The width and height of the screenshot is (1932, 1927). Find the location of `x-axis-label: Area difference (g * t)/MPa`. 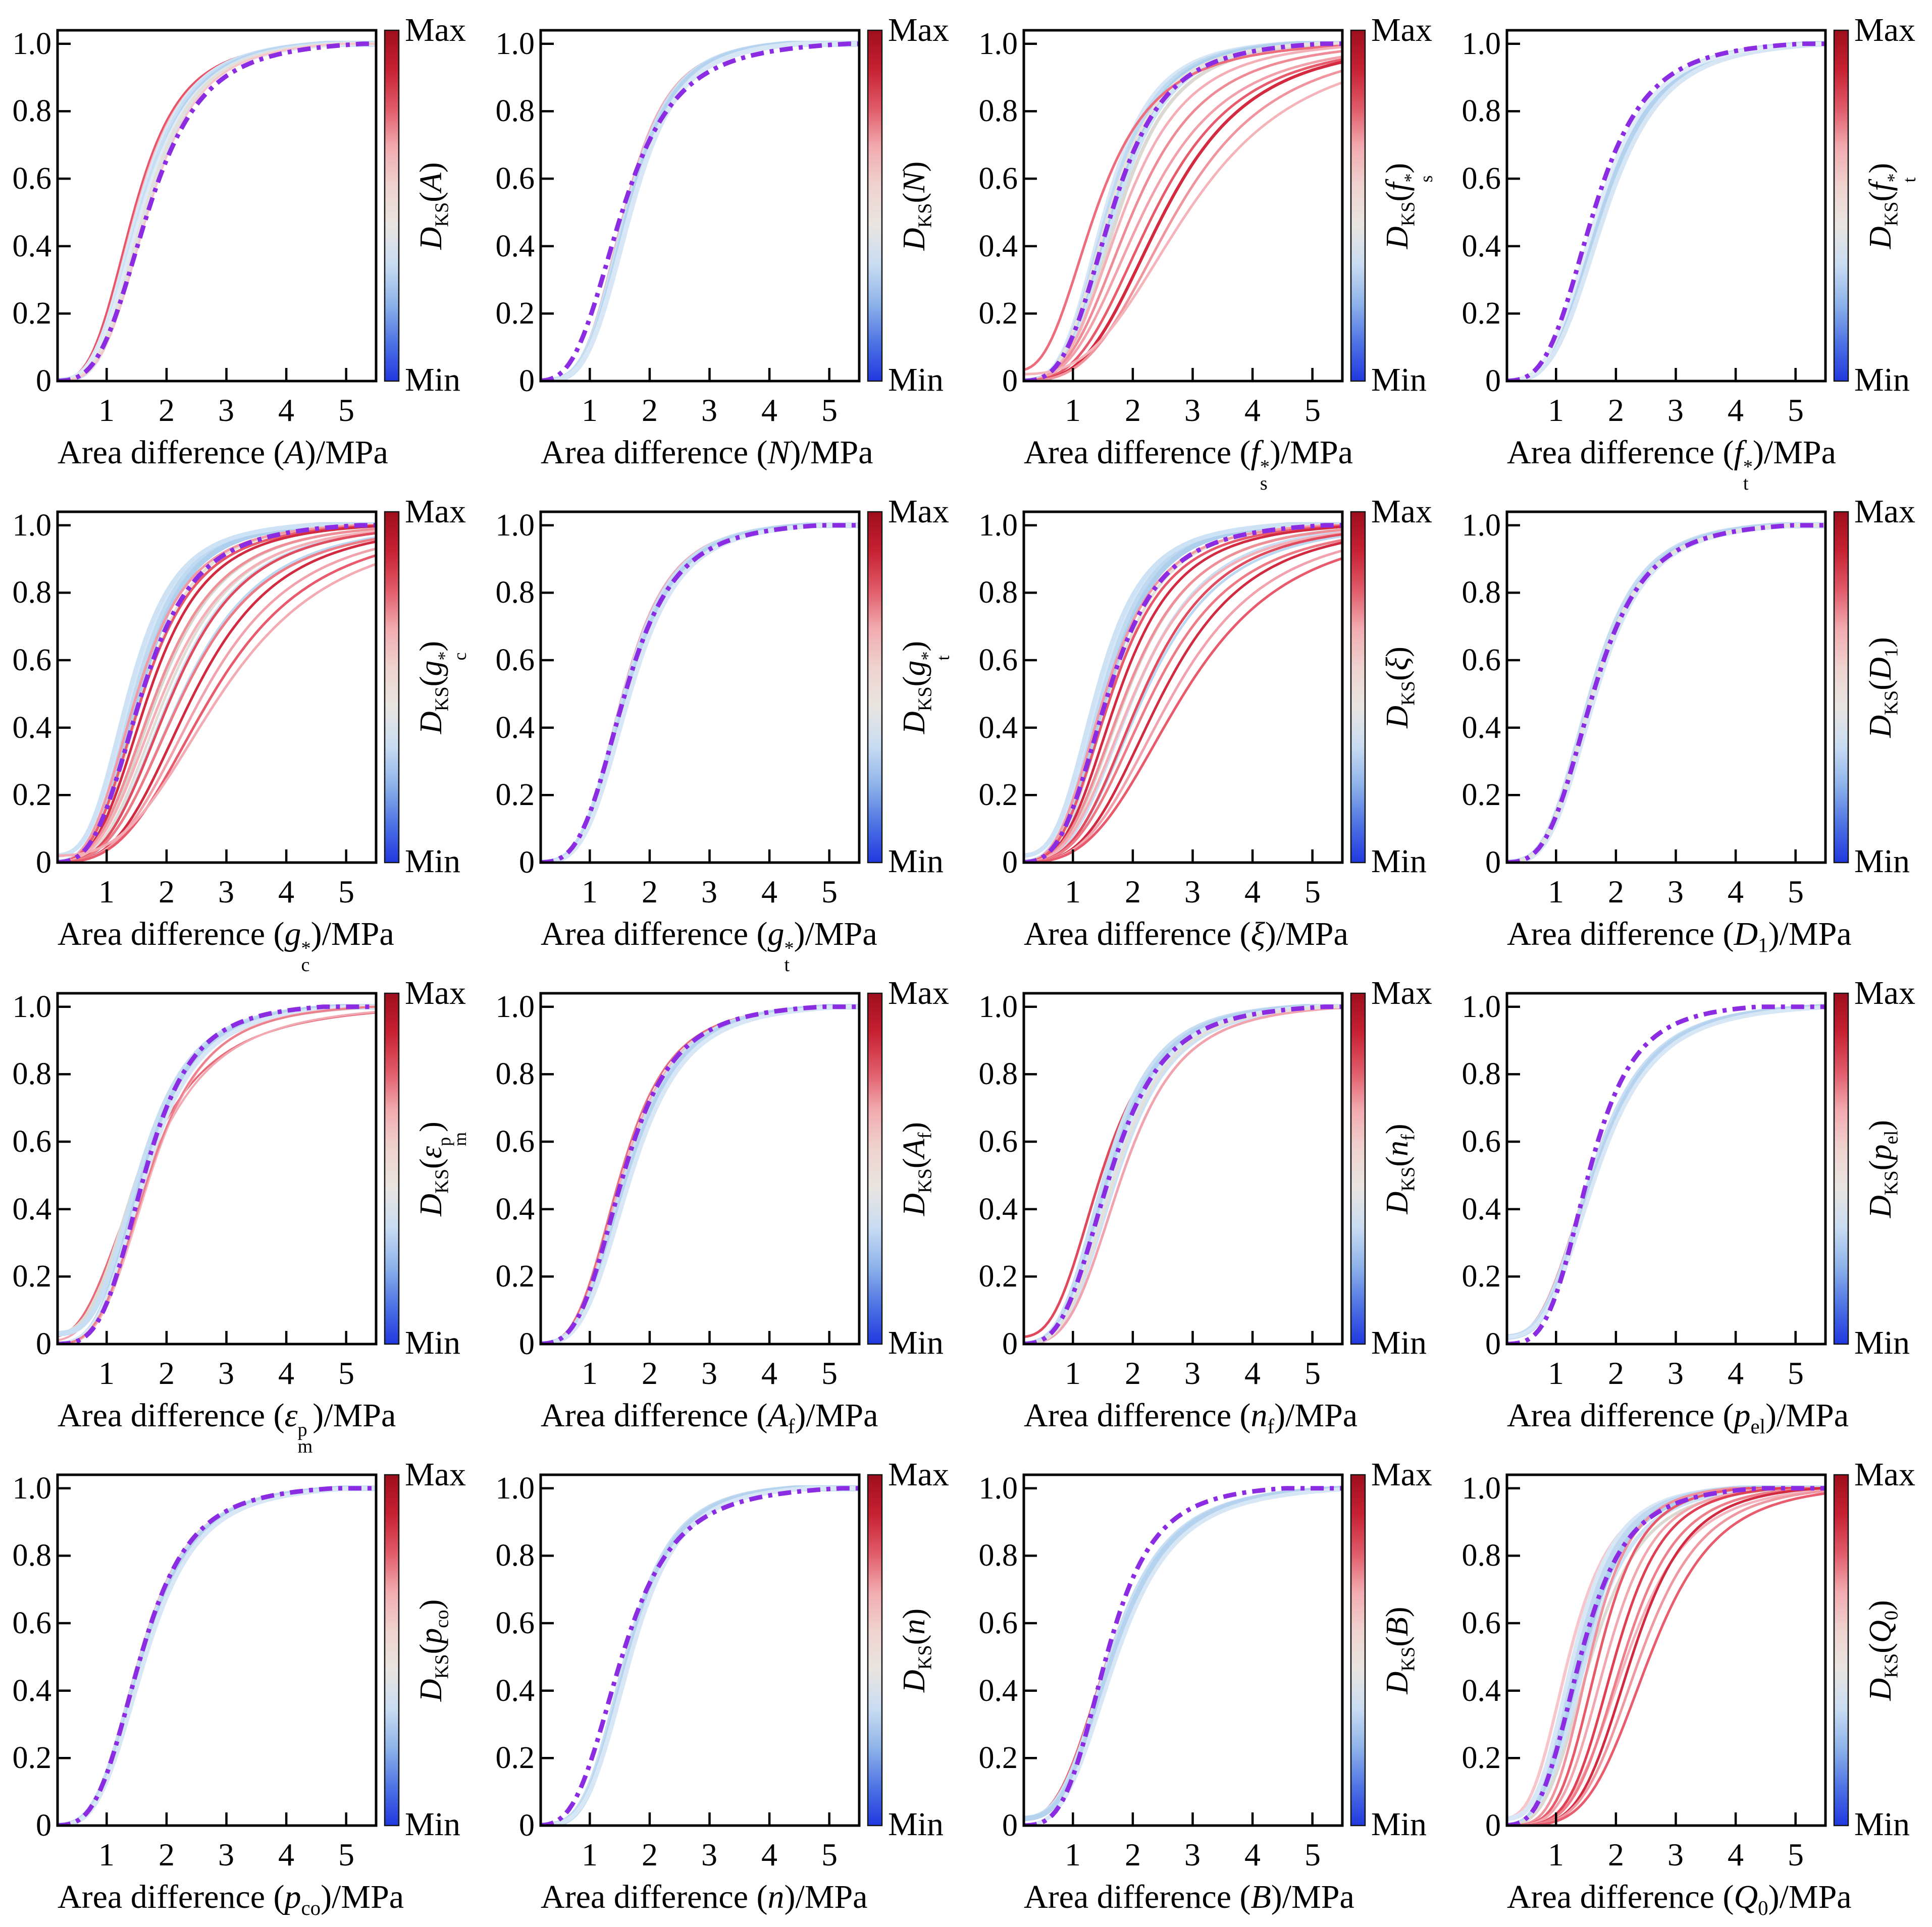

x-axis-label: Area difference (g * t)/MPa is located at coordinates (709, 946).